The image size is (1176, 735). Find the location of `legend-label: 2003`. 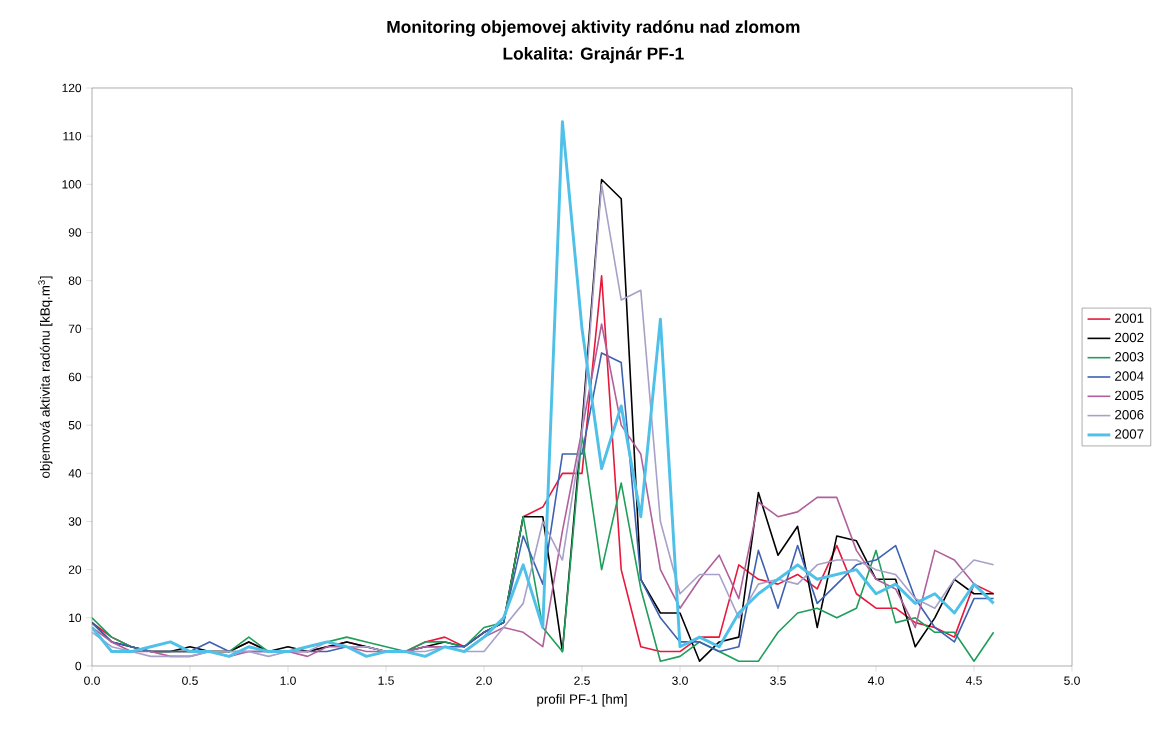

legend-label: 2003 is located at coordinates (1129, 357).